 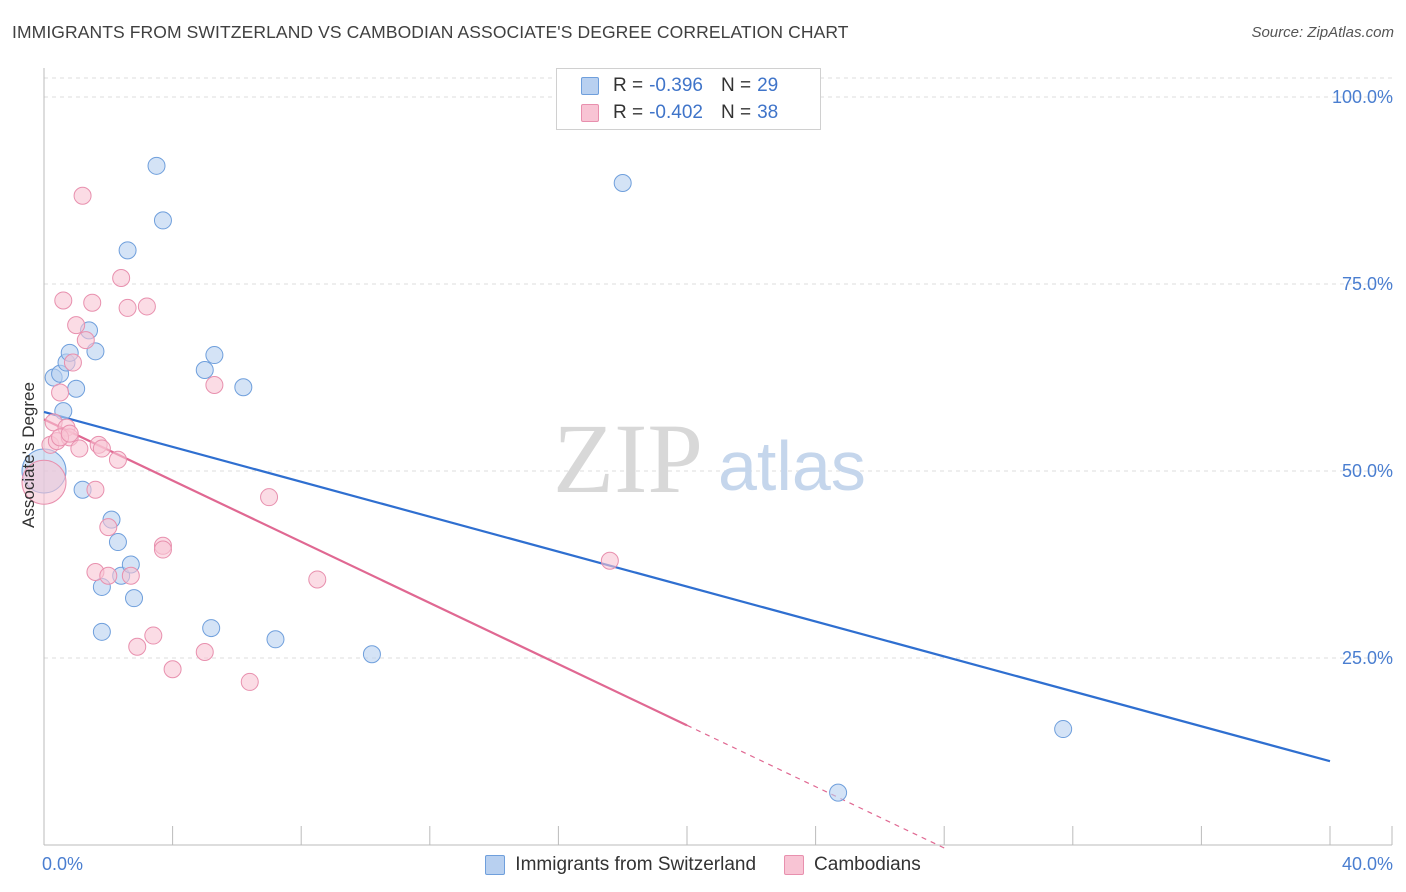 What do you see at coordinates (1367, 284) in the screenshot?
I see `y-tick-label-1: 75.0%` at bounding box center [1367, 284].